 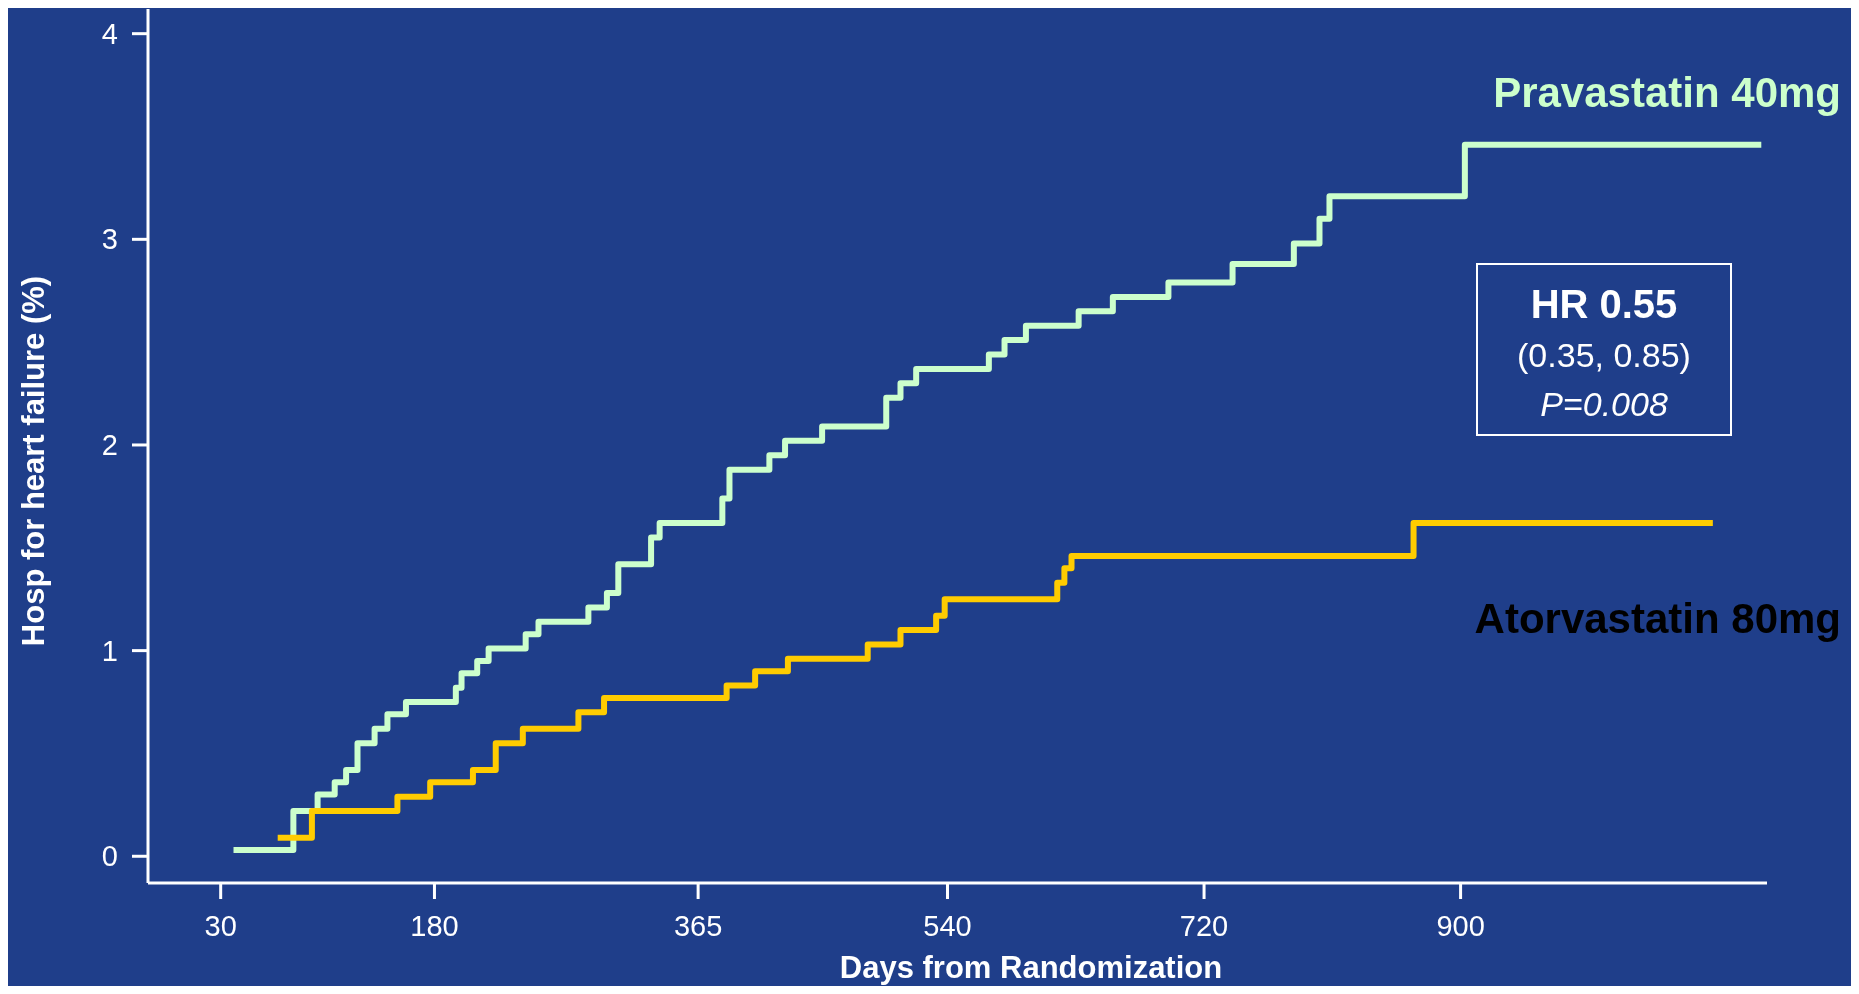 I want to click on x-tick-label: 720, so click(x=1204, y=926).